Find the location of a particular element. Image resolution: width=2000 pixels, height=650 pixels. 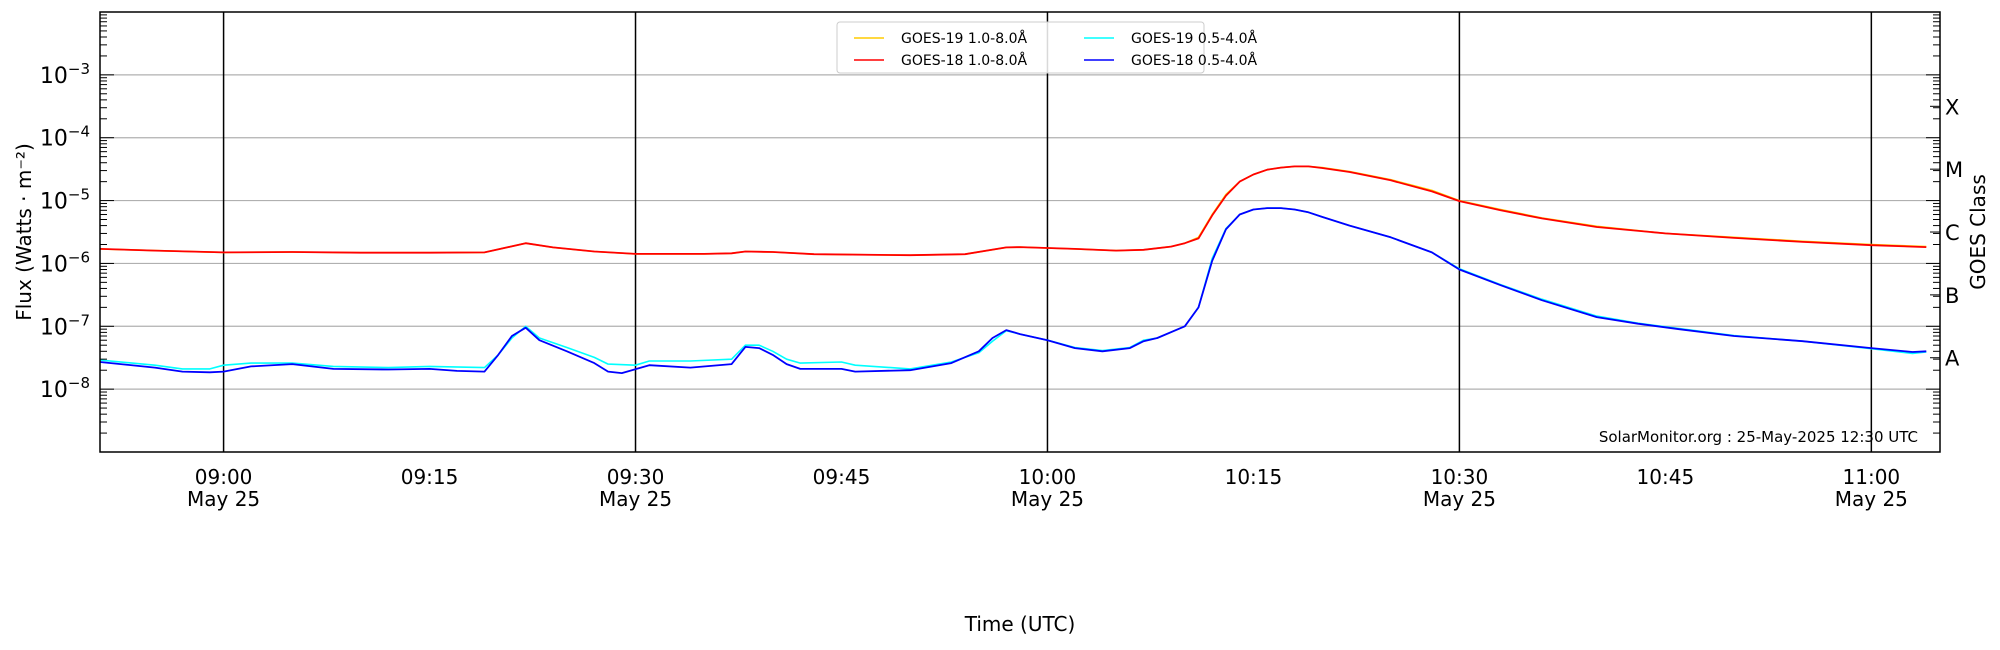

legend-label: GOES-19 0.5-4.0Å is located at coordinates (1194, 38).